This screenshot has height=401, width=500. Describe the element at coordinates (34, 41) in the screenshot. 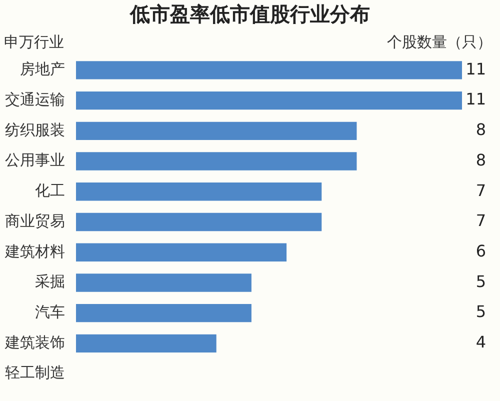

I see `y-axis-title: 申万行业` at that location.